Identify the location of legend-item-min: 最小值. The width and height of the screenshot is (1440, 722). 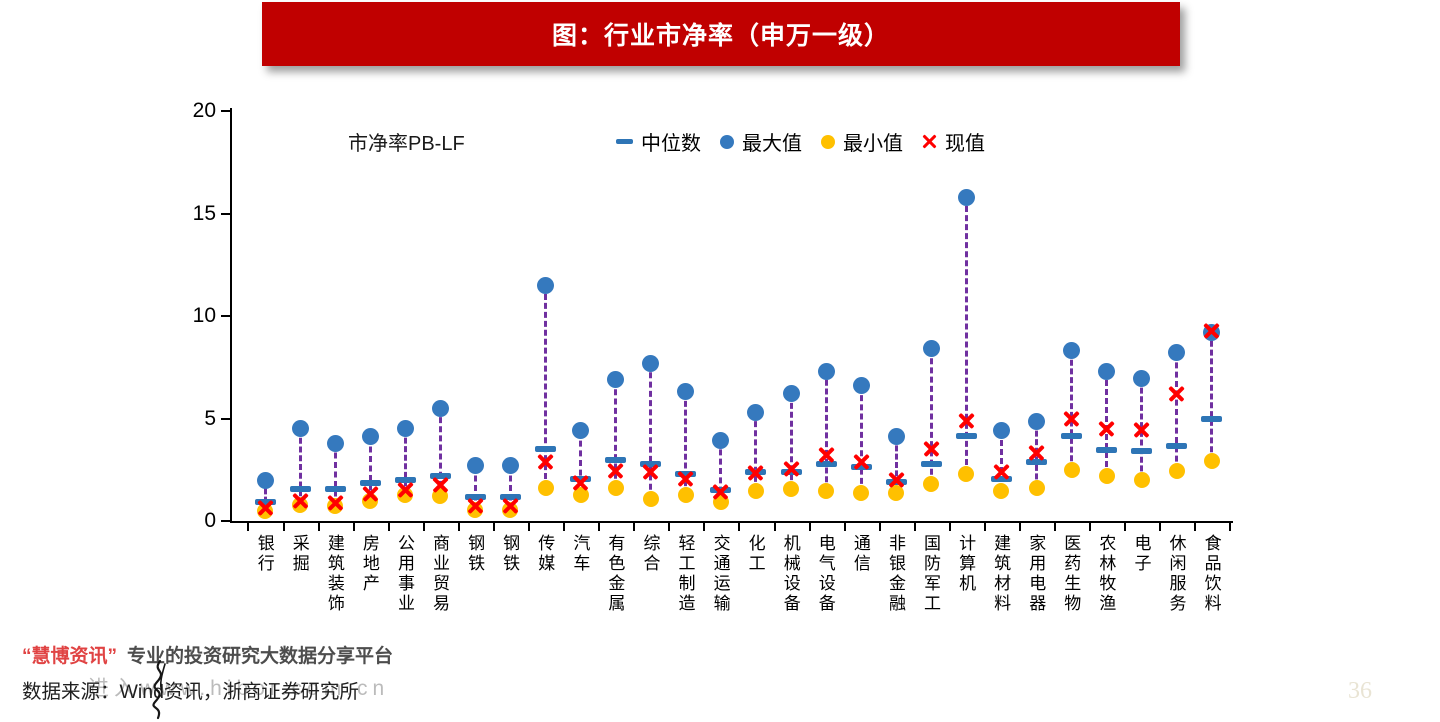
(862, 141).